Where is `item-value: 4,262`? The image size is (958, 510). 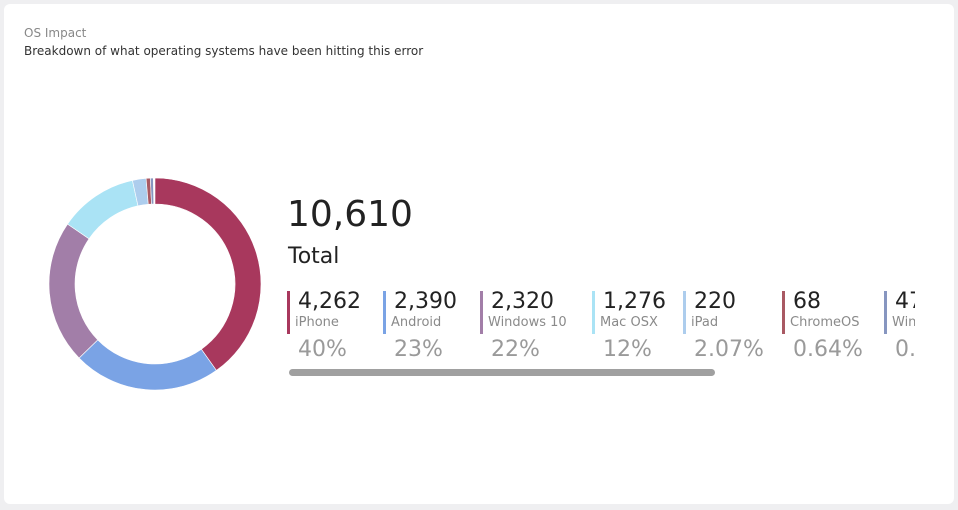 item-value: 4,262 is located at coordinates (329, 301).